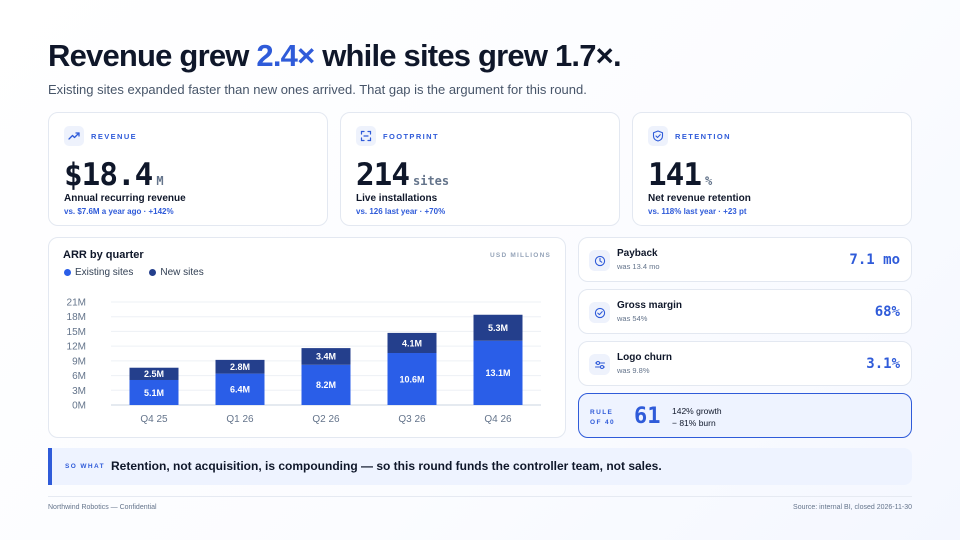  What do you see at coordinates (326, 419) in the screenshot?
I see `x-tick-label: Q2 26` at bounding box center [326, 419].